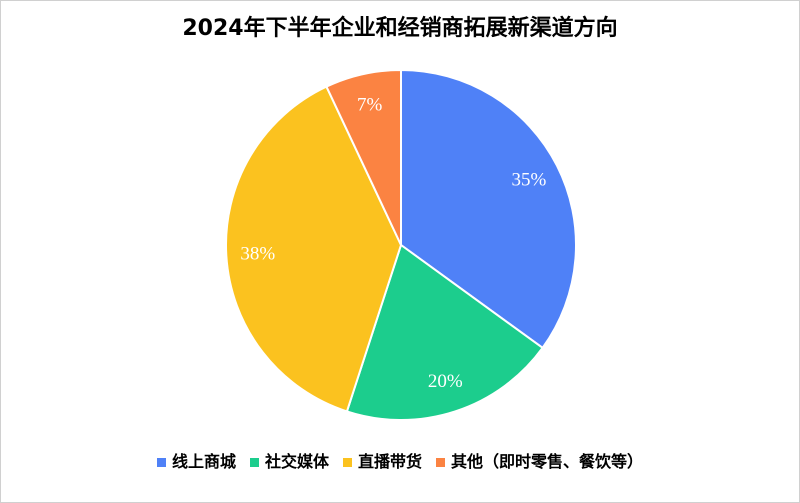 The height and width of the screenshot is (503, 800). I want to click on pie-slice-label-2: 20%, so click(445, 381).